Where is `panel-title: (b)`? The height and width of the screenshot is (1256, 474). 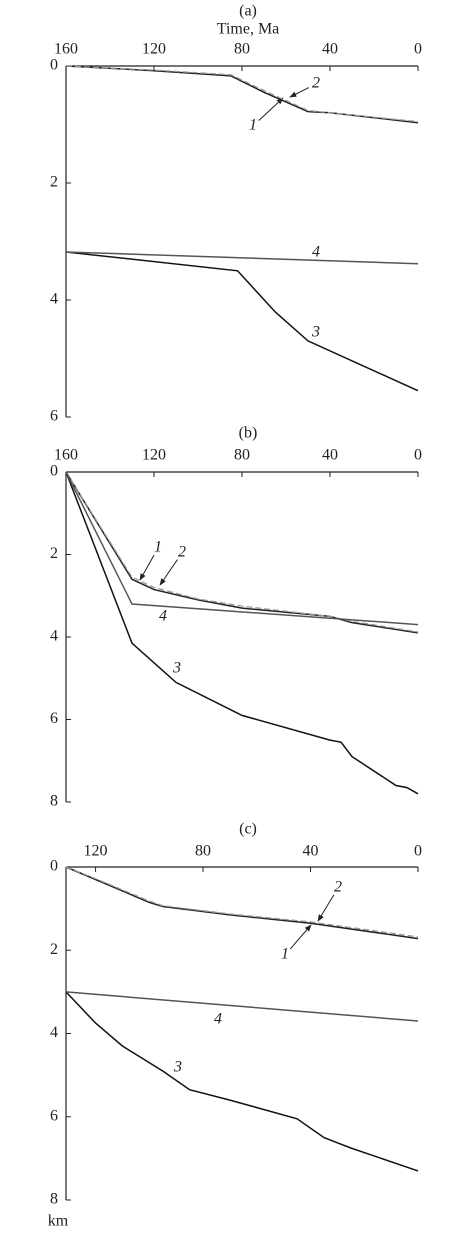
panel-title: (b) is located at coordinates (248, 433).